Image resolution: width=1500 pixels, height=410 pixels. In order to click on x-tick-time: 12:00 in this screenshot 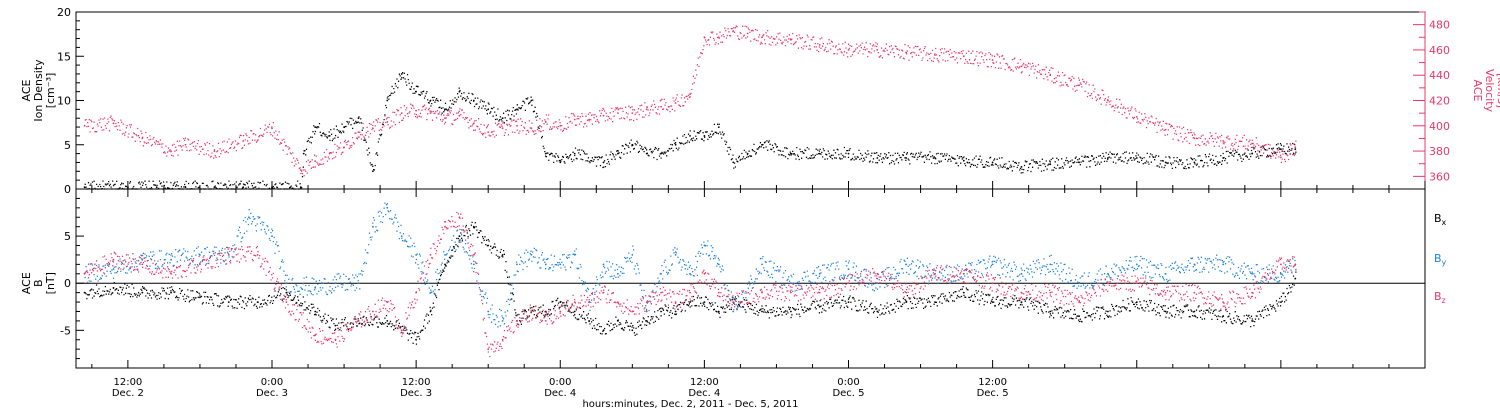, I will do `click(416, 382)`.